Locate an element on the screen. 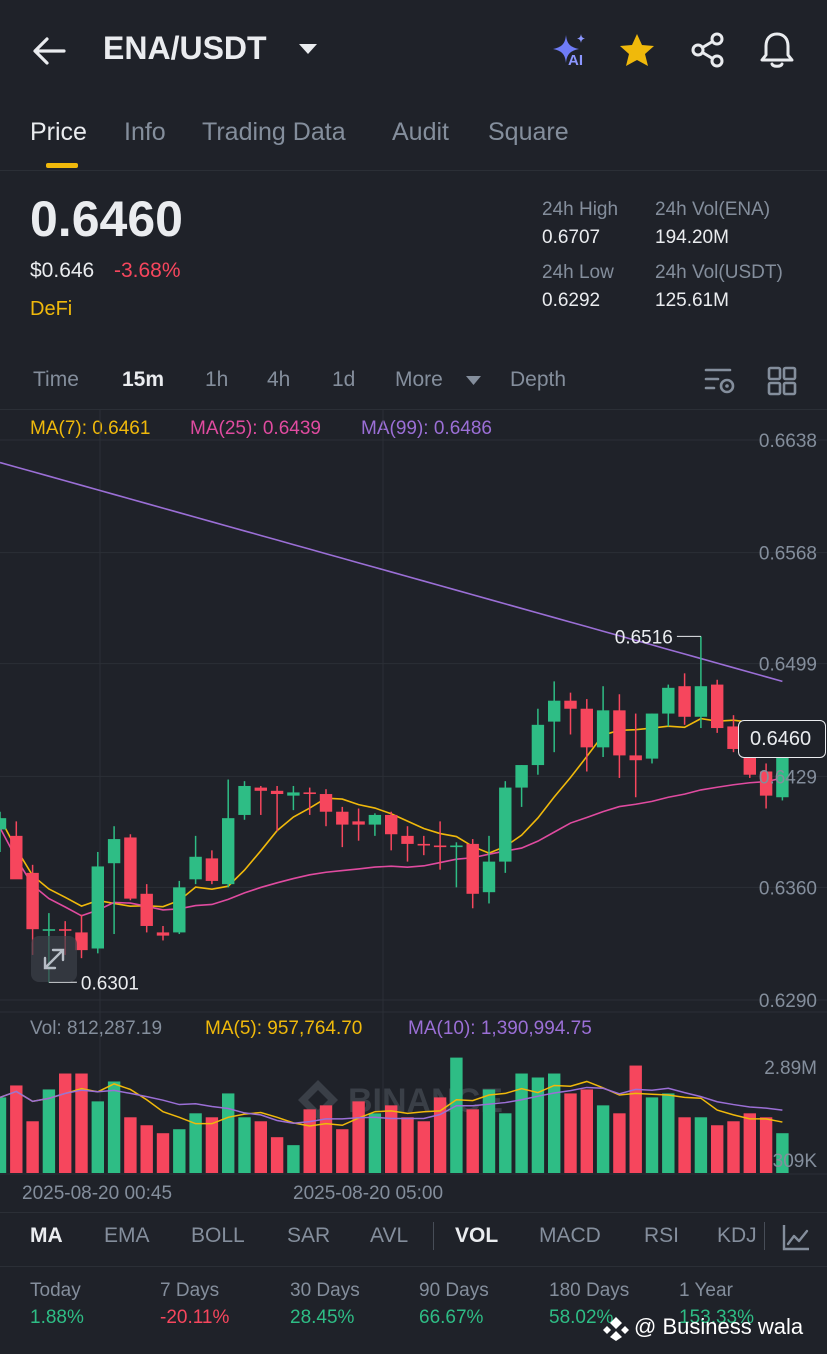 This screenshot has height=1354, width=827. fullscreen-button is located at coordinates (54, 959).